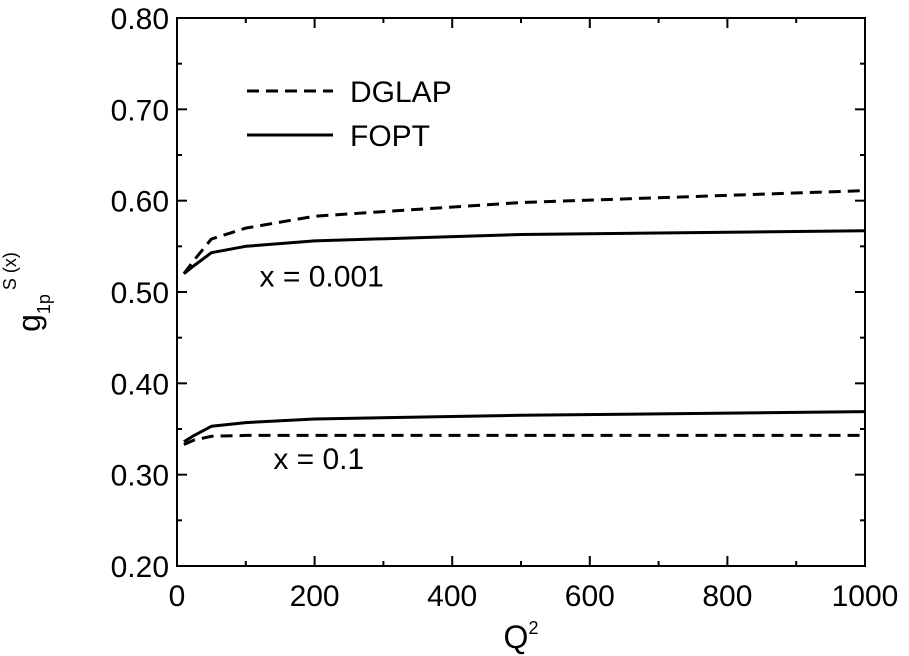  What do you see at coordinates (590, 596) in the screenshot?
I see `x-tick-label: 600` at bounding box center [590, 596].